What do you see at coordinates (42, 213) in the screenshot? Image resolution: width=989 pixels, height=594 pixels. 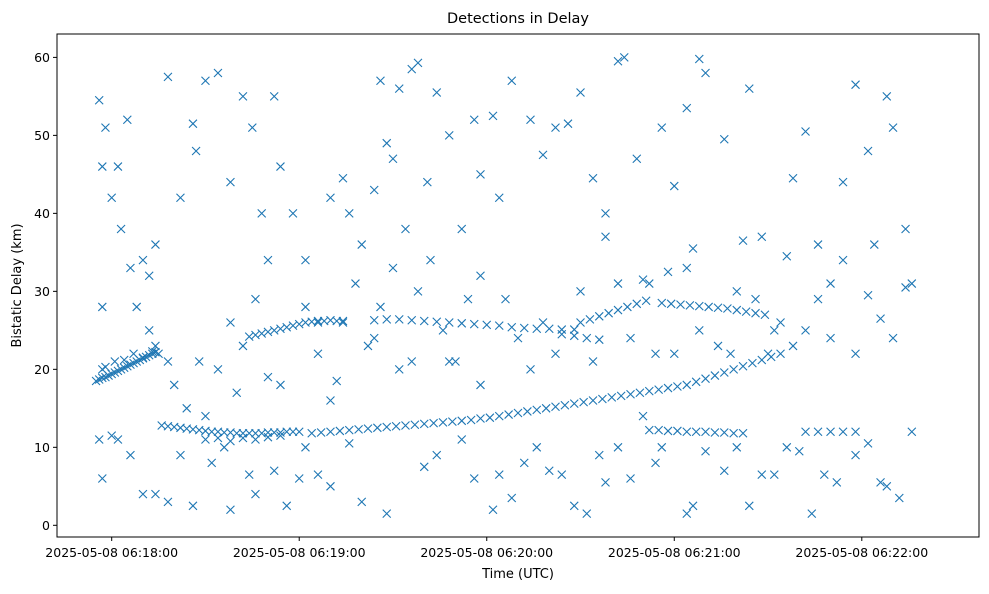 I see `y-tick-label: 40` at bounding box center [42, 213].